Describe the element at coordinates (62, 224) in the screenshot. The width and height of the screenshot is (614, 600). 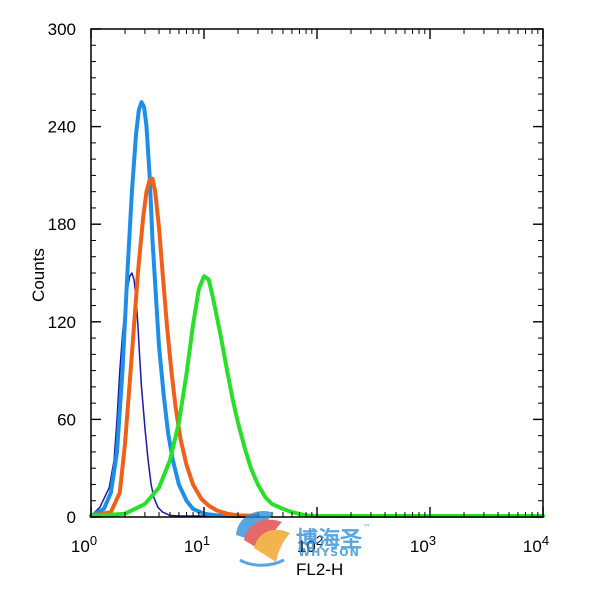
I see `y-tick-label: 180` at that location.